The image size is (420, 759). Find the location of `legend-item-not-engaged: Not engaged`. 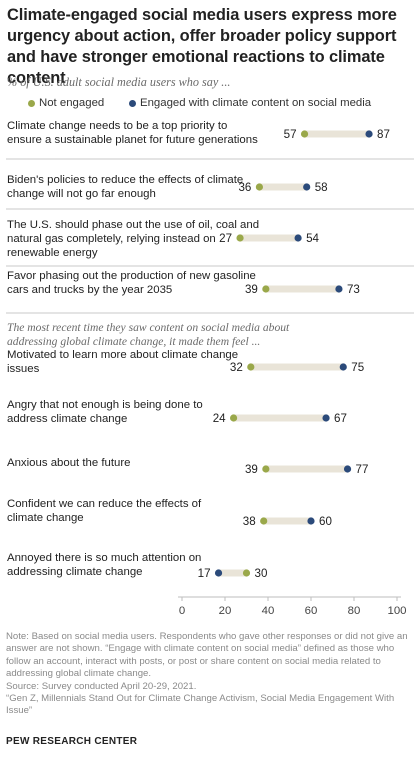

legend-item-not-engaged: Not engaged is located at coordinates (66, 103).